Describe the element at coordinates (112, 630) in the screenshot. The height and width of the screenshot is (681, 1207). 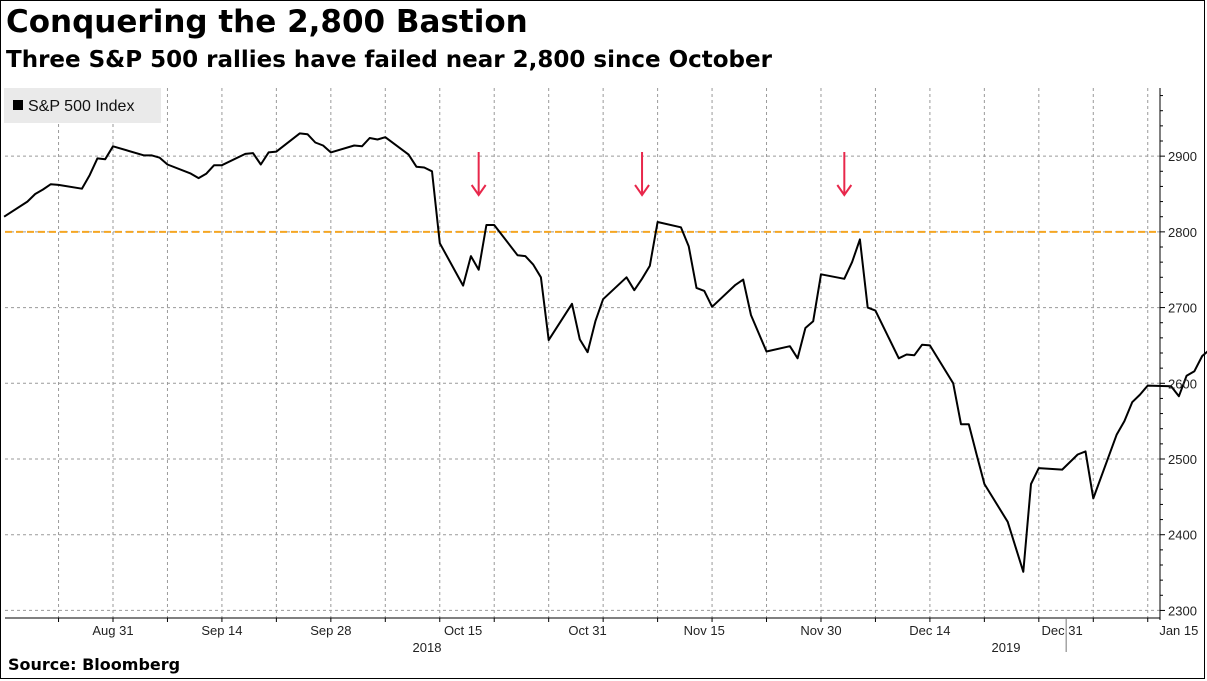
I see `x-tick-label: Aug 31` at that location.